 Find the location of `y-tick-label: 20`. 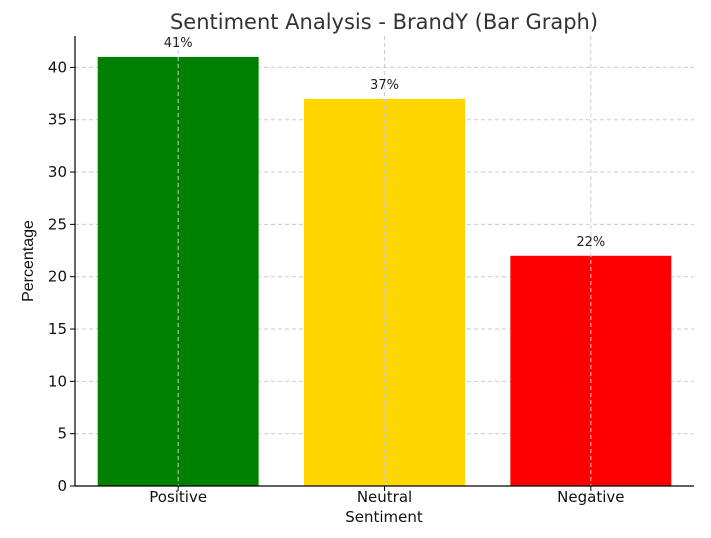

y-tick-label: 20 is located at coordinates (57, 277).